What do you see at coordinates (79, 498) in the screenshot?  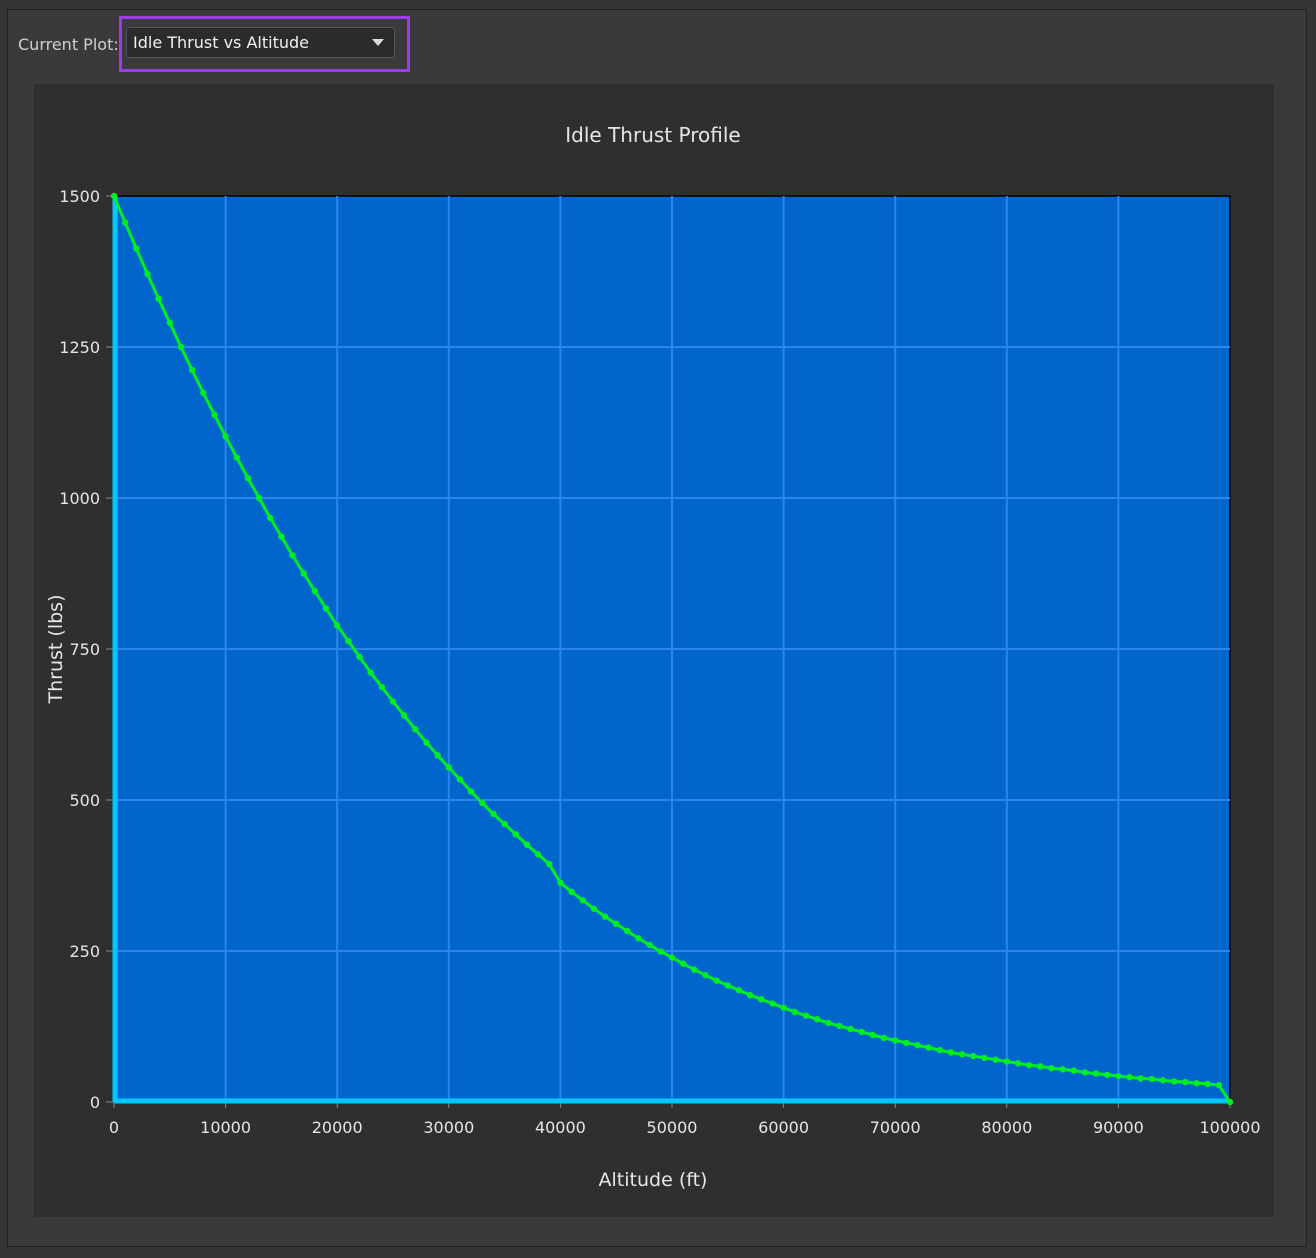 I see `y-tick-label: 1000` at bounding box center [79, 498].